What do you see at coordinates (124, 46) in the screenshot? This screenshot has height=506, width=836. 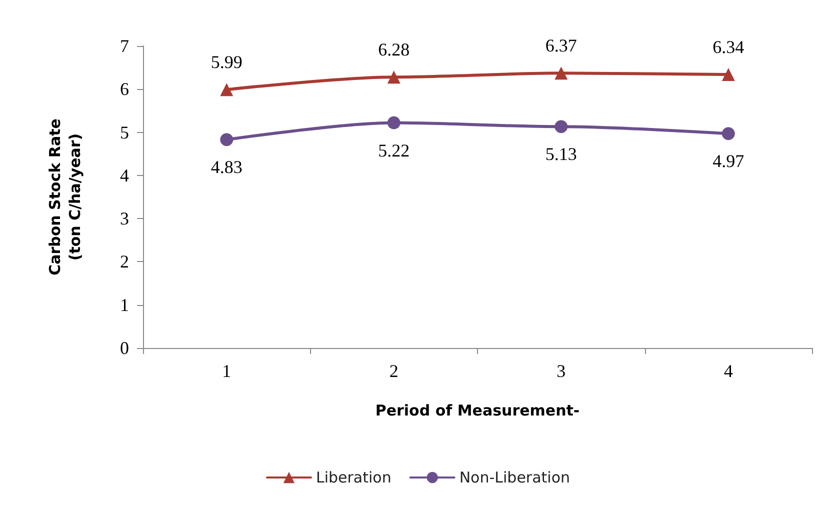 I see `y-tick-label: 7` at bounding box center [124, 46].